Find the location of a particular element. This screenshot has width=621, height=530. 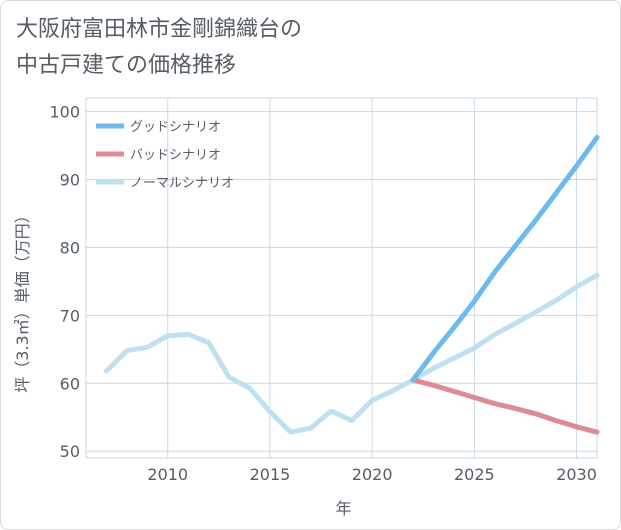

x-tick-label: 2020 is located at coordinates (372, 474).